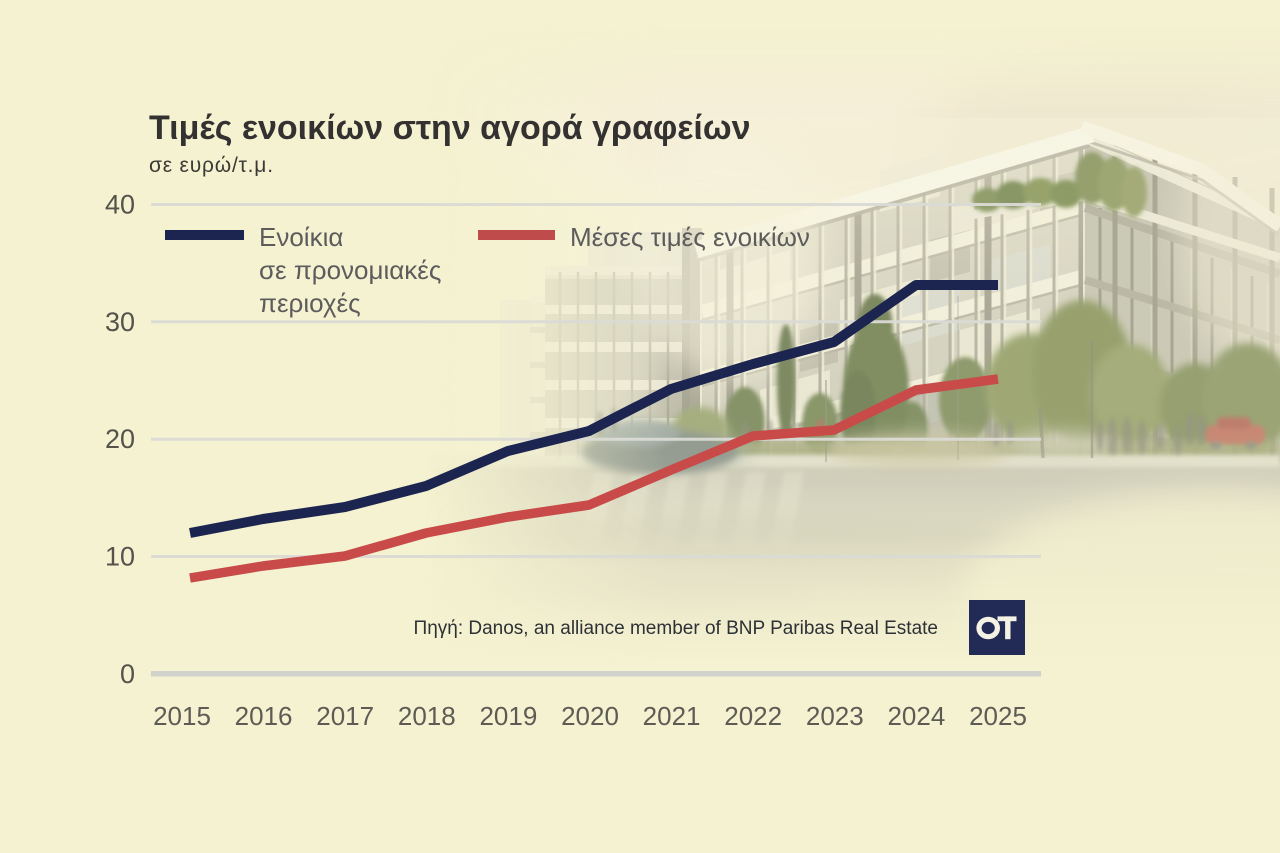 The height and width of the screenshot is (853, 1280). I want to click on svg-text: περιοχές, so click(310, 303).